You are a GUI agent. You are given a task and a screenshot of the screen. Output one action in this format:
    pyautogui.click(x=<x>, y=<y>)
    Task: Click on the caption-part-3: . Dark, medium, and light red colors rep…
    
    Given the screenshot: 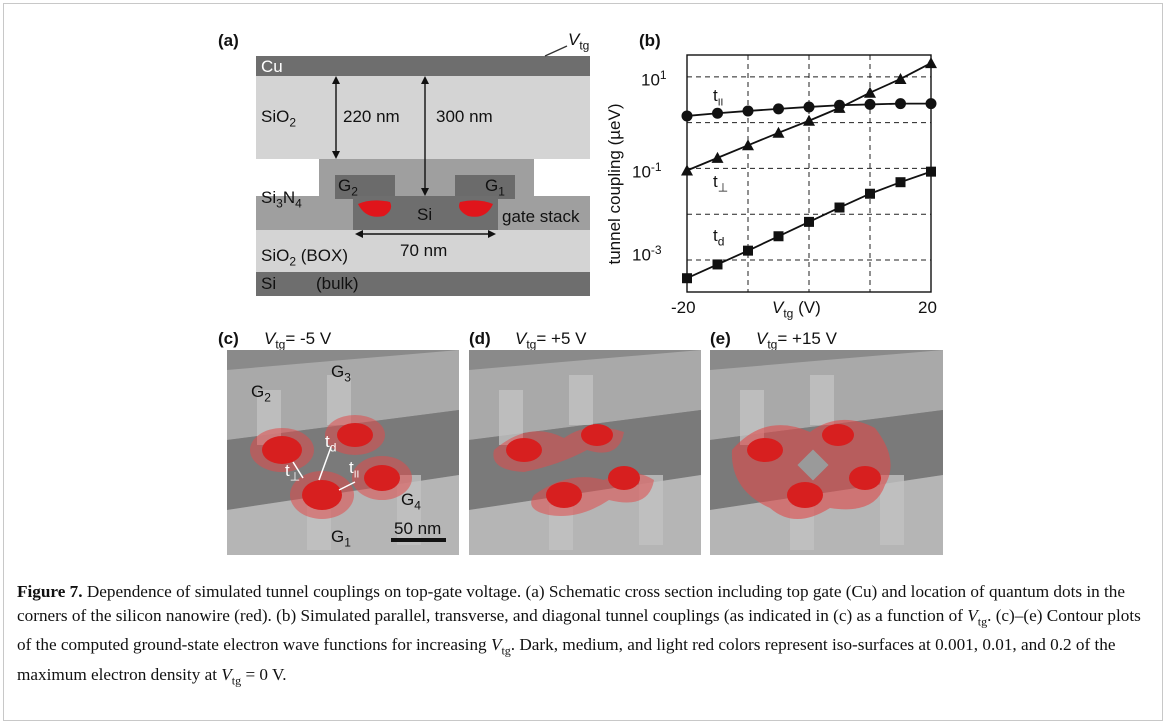 What is the action you would take?
    pyautogui.click(x=566, y=659)
    